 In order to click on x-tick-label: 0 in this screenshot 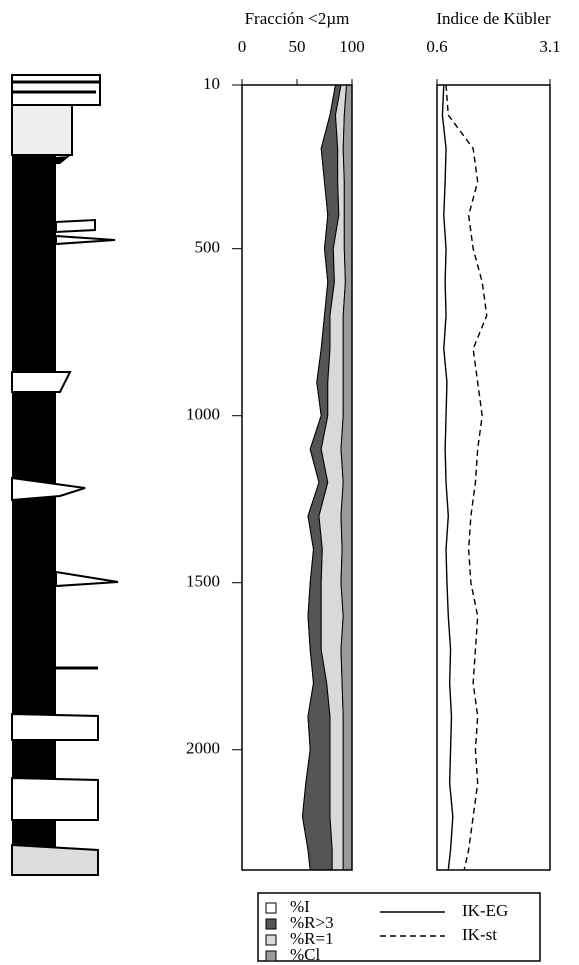, I will do `click(242, 46)`.